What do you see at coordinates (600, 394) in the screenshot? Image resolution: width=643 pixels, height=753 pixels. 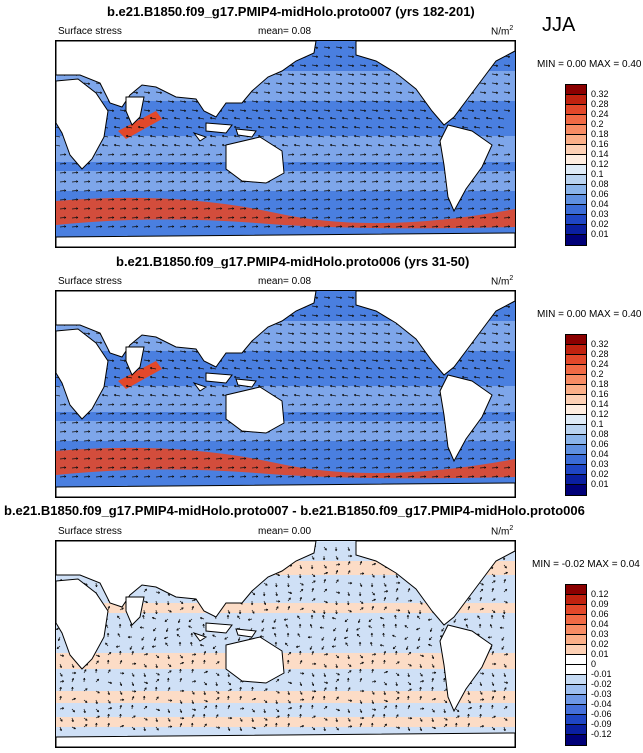 I see `colorbar-label: 0.16` at bounding box center [600, 394].